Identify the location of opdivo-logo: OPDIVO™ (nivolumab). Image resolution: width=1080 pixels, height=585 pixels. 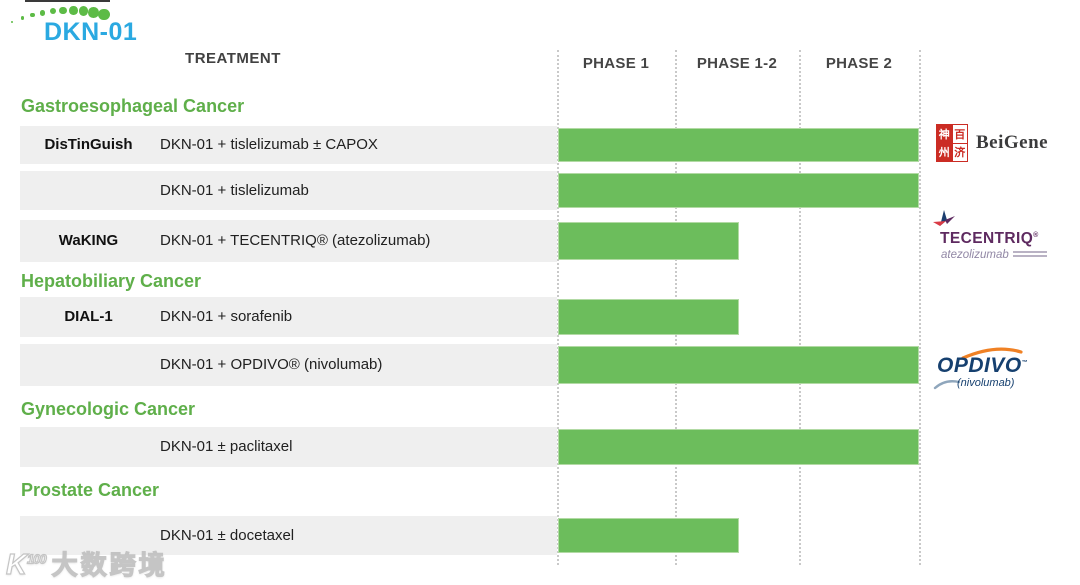
(983, 371).